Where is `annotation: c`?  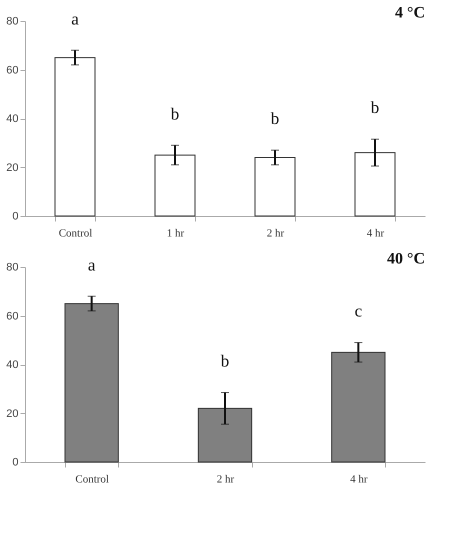
annotation: c is located at coordinates (358, 311).